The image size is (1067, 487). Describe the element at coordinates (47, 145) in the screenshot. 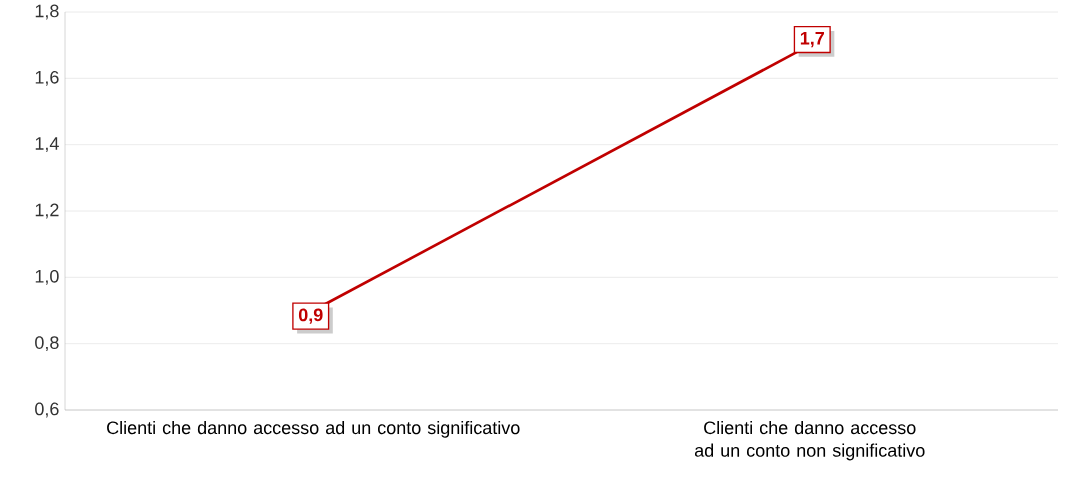

I see `y-tick-label: 1,4` at that location.